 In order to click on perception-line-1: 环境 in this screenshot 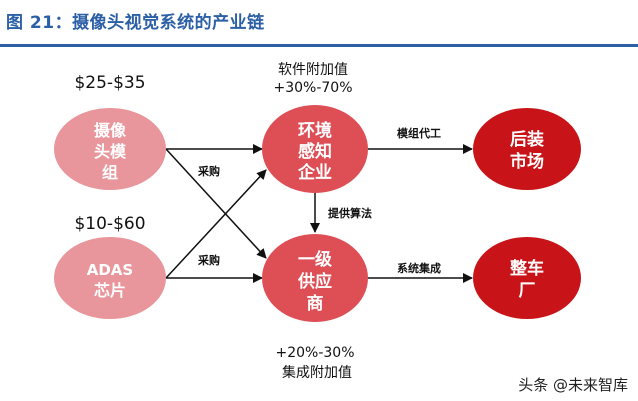, I will do `click(315, 130)`.